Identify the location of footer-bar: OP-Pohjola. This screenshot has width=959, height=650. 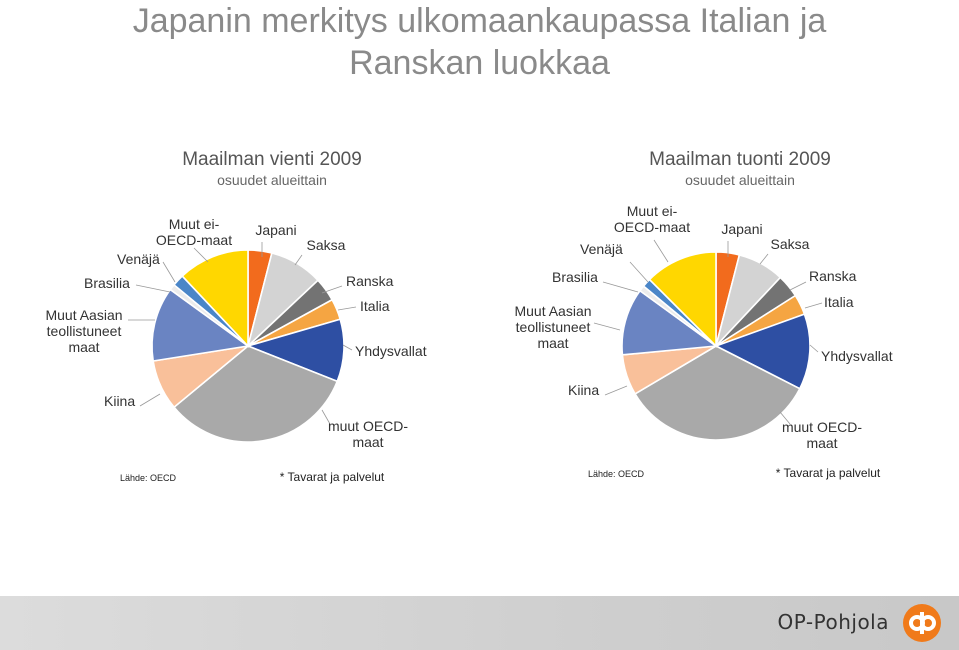
(479, 623).